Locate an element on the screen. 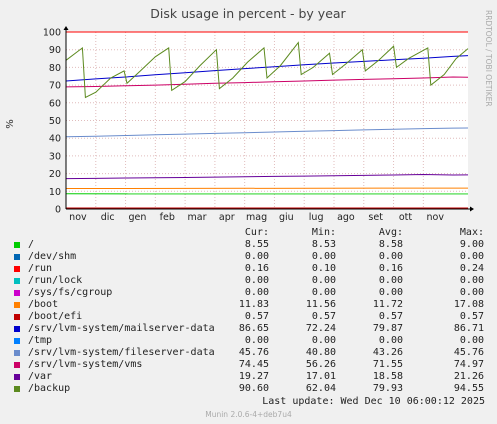  y-tick-label: 50 is located at coordinates (55, 121).